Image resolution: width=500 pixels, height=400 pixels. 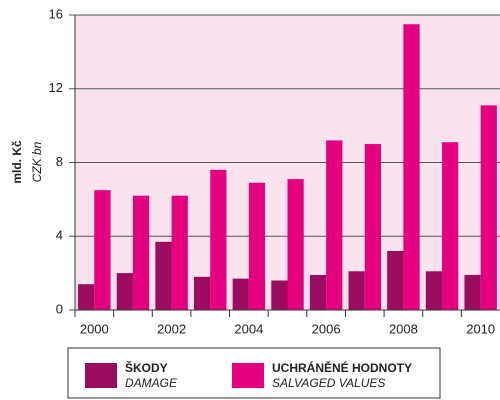 What do you see at coordinates (59, 235) in the screenshot?
I see `y-tick-label: 4` at bounding box center [59, 235].